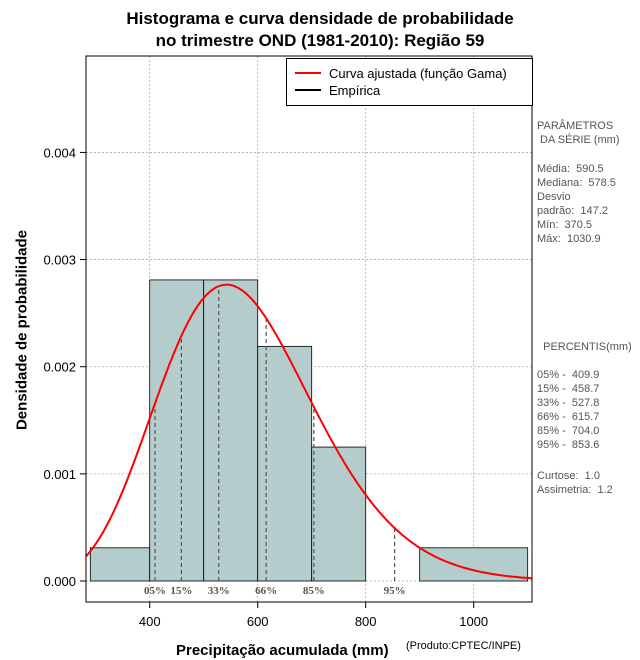 The height and width of the screenshot is (660, 640). What do you see at coordinates (59, 152) in the screenshot?
I see `y-tick-label: 0.004` at bounding box center [59, 152].